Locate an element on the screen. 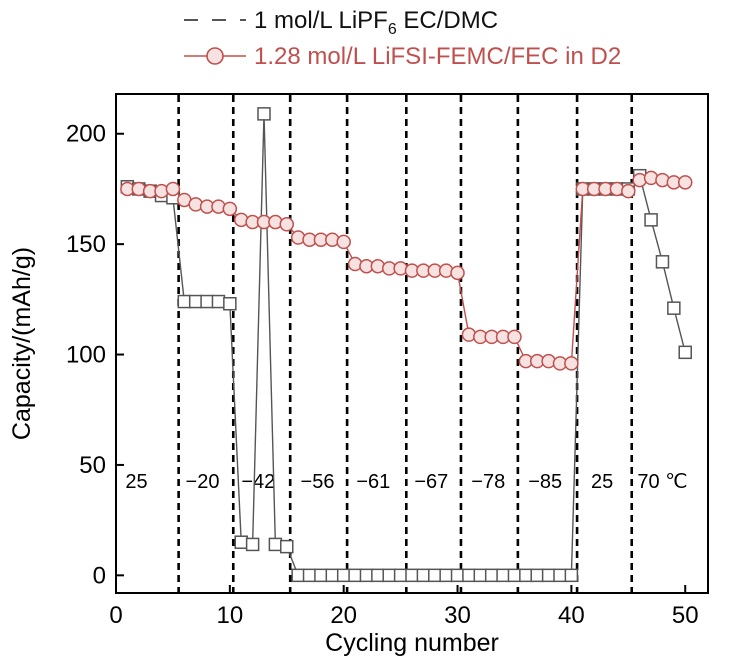  y-tick-label: 200 is located at coordinates (86, 134).